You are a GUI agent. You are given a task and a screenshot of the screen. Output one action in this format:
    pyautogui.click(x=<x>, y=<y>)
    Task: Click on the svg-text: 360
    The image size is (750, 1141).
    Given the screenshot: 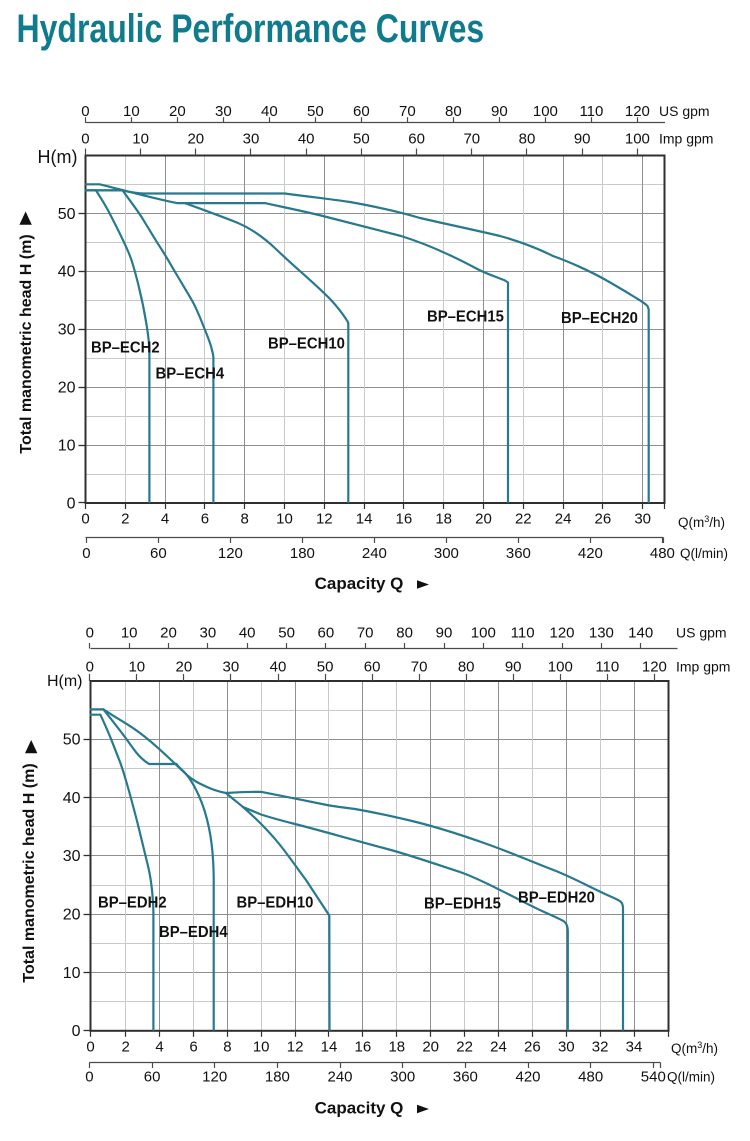 What is the action you would take?
    pyautogui.click(x=518, y=553)
    